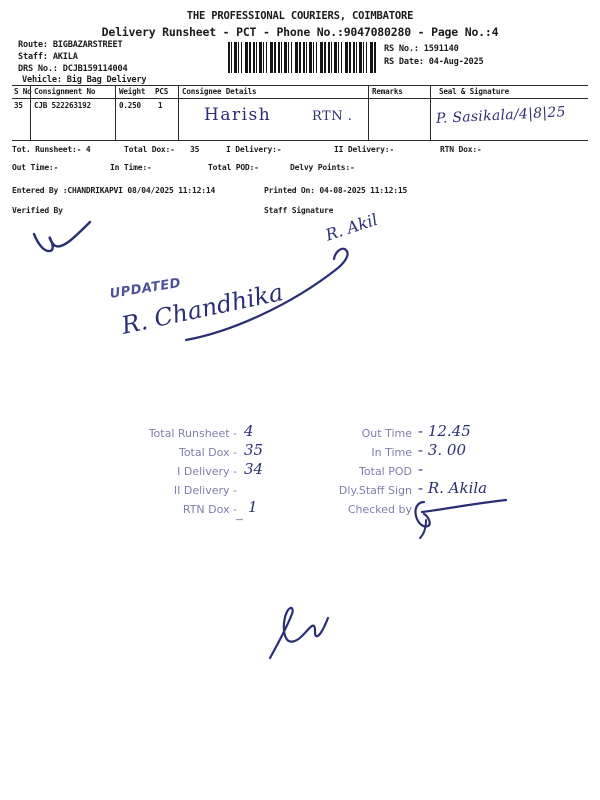 This screenshot has height=800, width=600. I want to click on drs-no-label: DRS No.: DCJB159114004, so click(73, 69).